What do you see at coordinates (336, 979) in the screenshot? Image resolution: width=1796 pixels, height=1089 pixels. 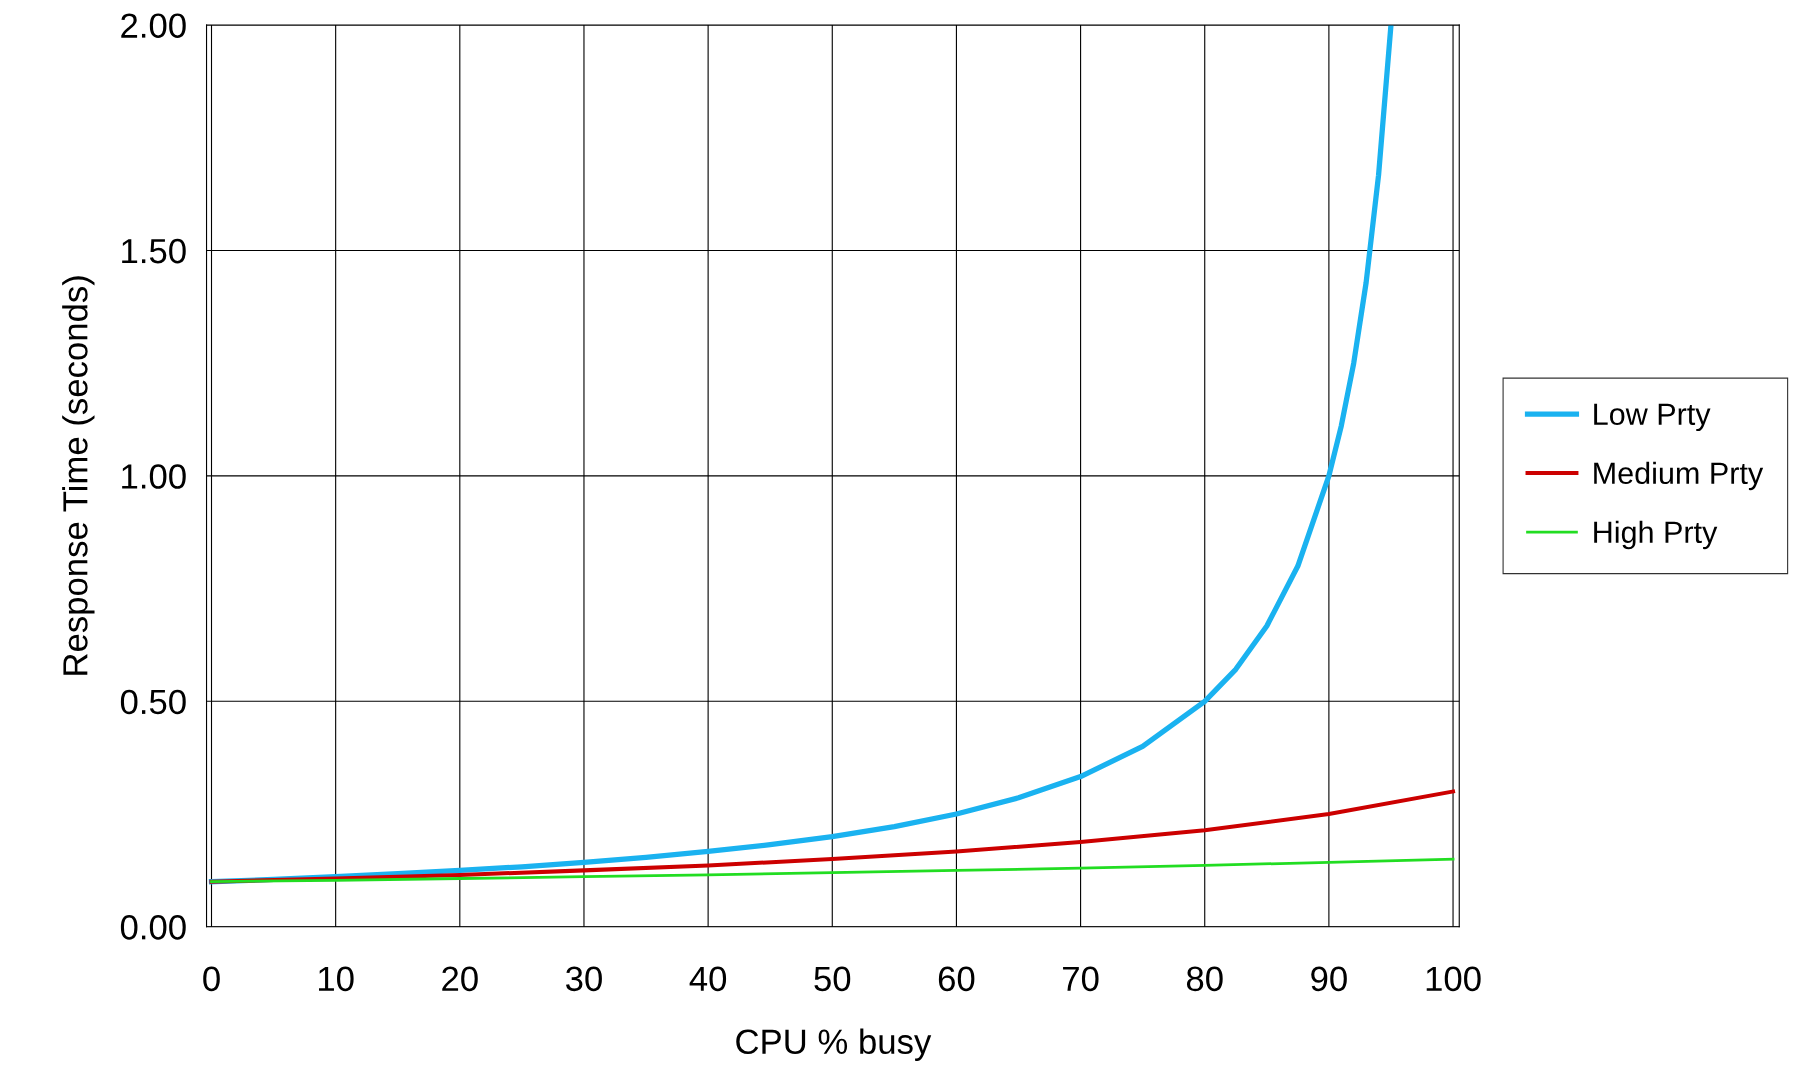 I see `x-tick-label: 10` at bounding box center [336, 979].